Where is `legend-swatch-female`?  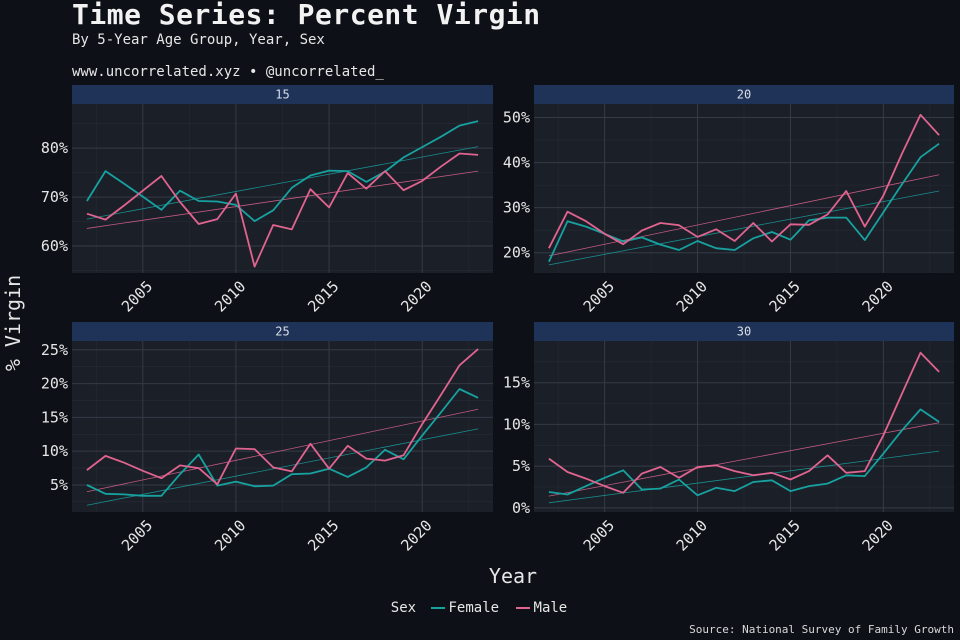 legend-swatch-female is located at coordinates (437, 608).